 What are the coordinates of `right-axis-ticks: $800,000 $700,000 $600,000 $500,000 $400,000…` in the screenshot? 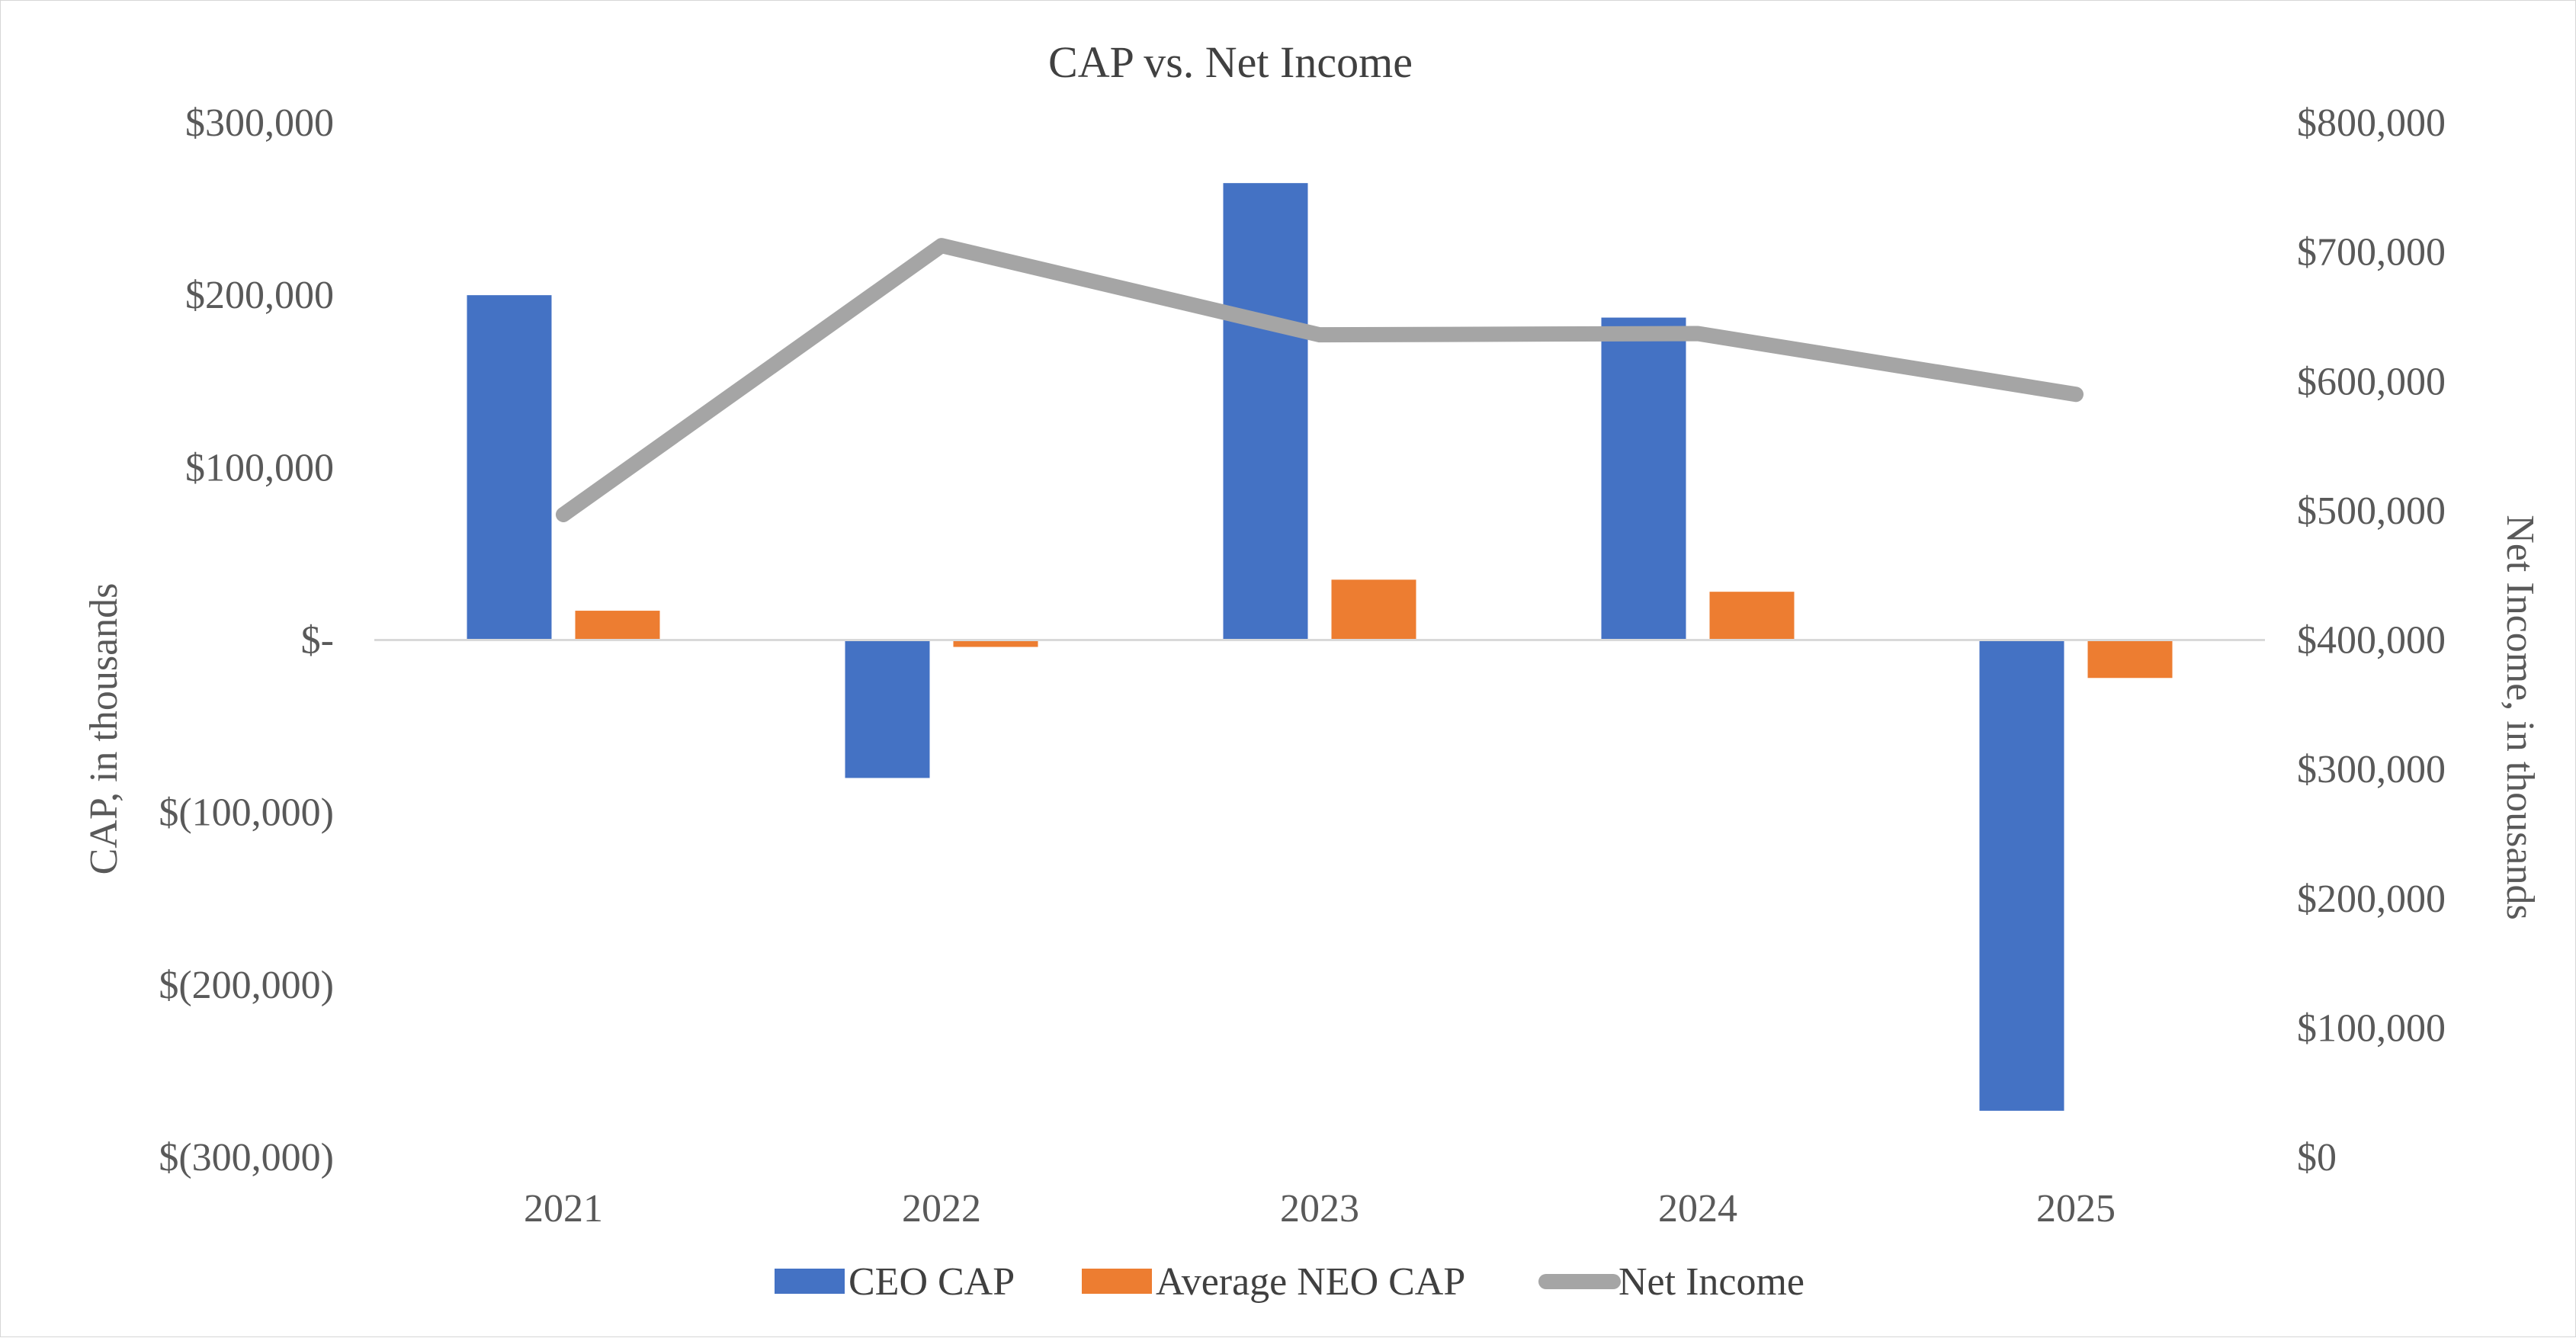 It's located at (2371, 640).